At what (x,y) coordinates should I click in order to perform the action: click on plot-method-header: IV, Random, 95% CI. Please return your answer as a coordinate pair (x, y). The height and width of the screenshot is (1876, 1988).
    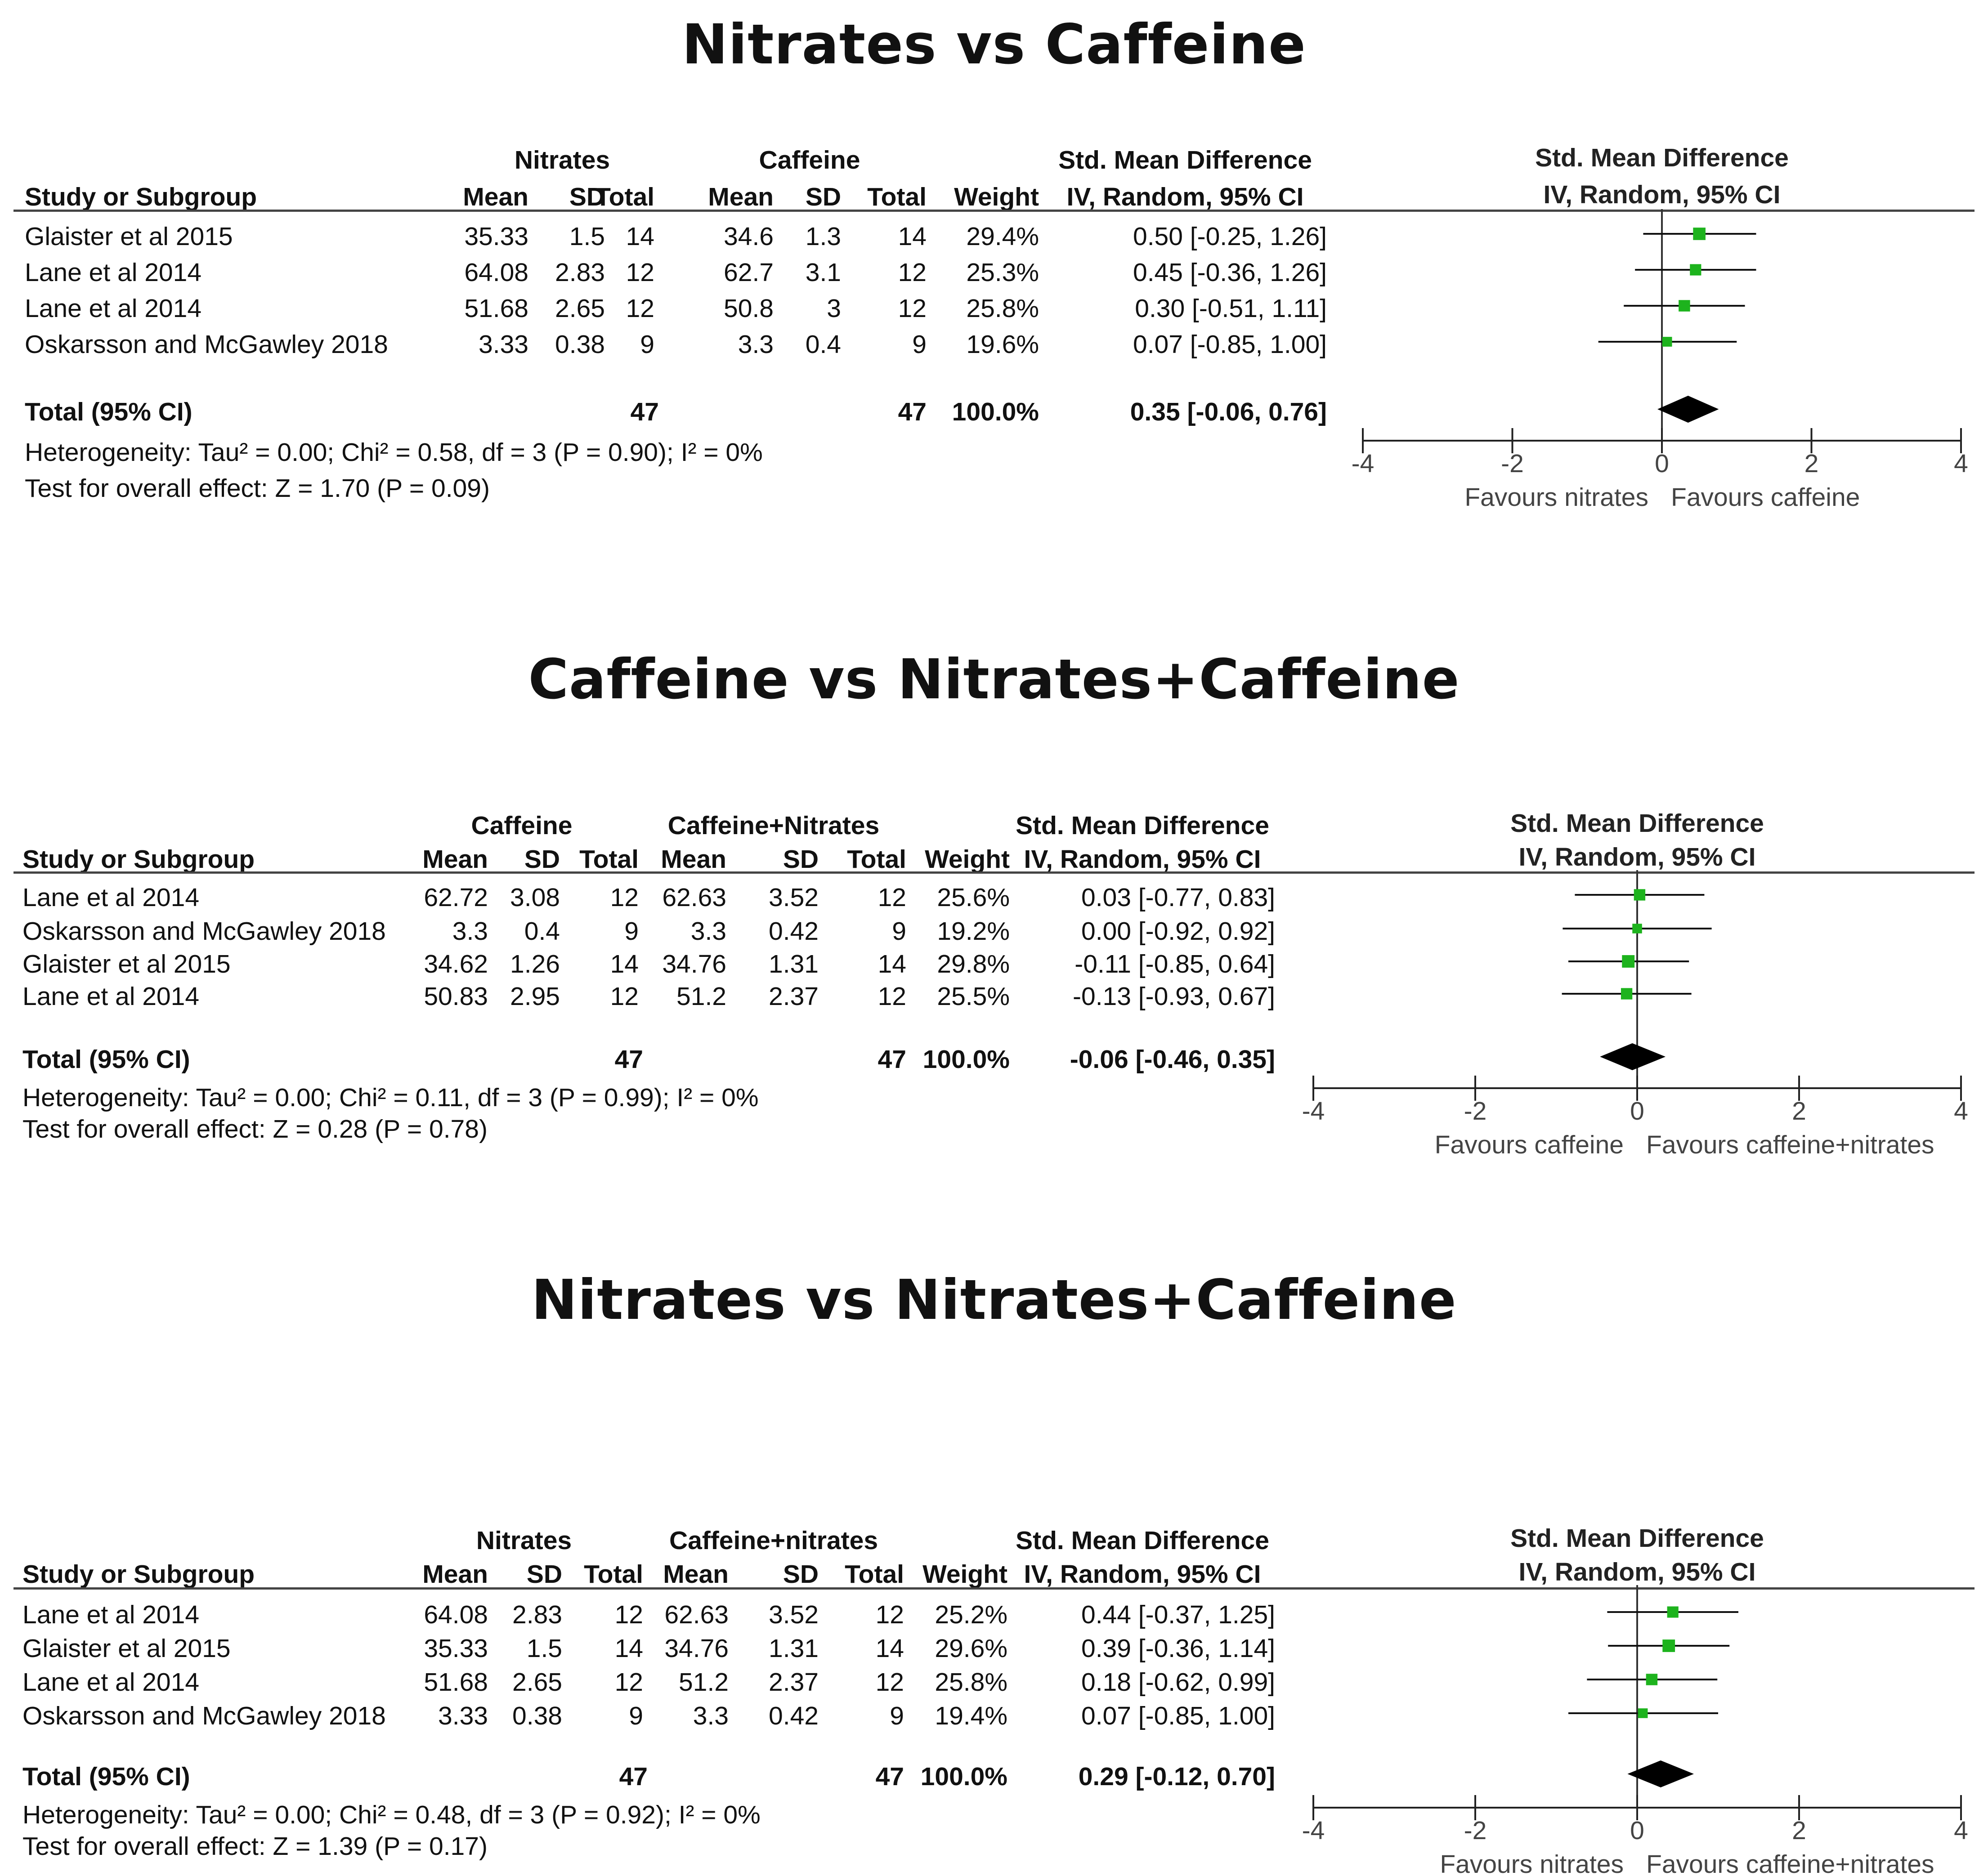
    Looking at the image, I should click on (1662, 194).